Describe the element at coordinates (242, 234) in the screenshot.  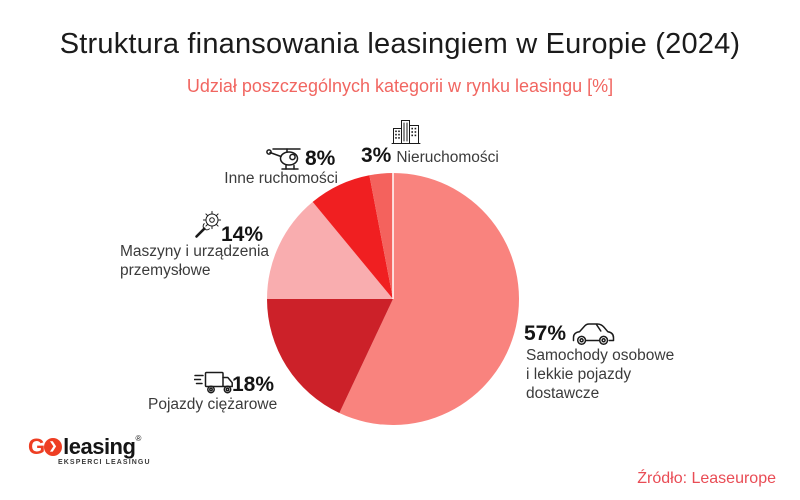
I see `machines-percent: 14%` at that location.